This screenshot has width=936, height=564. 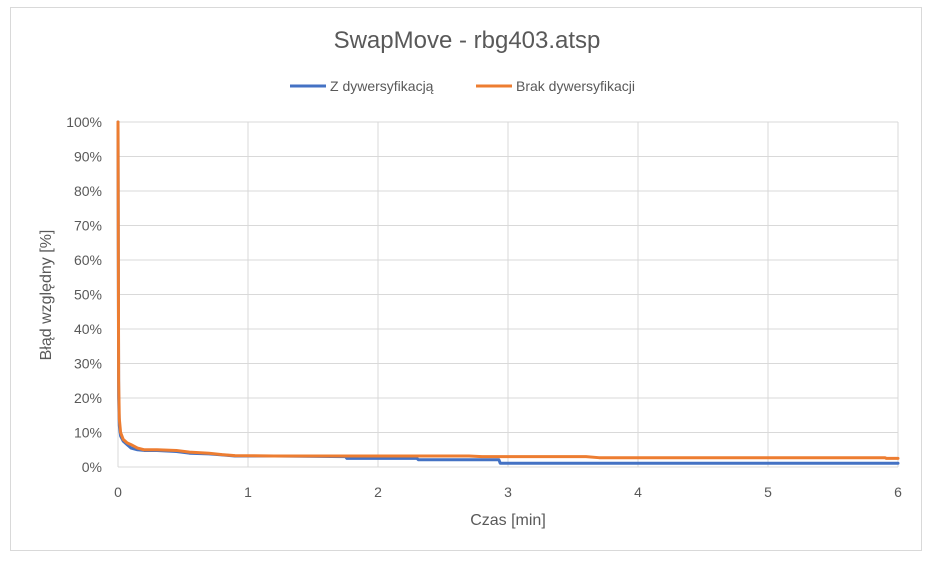 I want to click on y-axis-label: Błąd względny [%], so click(x=46, y=295).